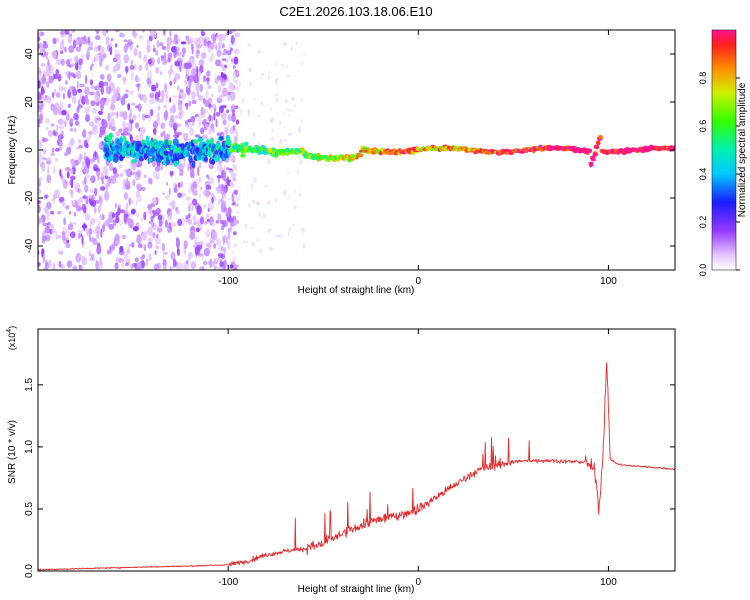 Image resolution: width=750 pixels, height=600 pixels. Describe the element at coordinates (29, 150) in the screenshot. I see `spectrogram-ytick-label: 0` at that location.